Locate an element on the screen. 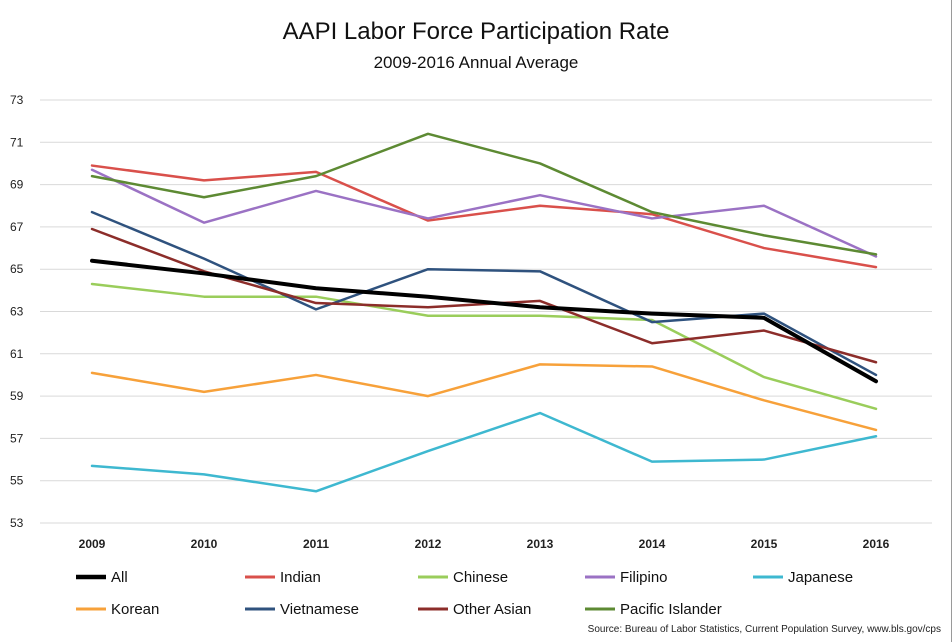 The height and width of the screenshot is (642, 952). legend-label-japanese: Japanese is located at coordinates (820, 577).